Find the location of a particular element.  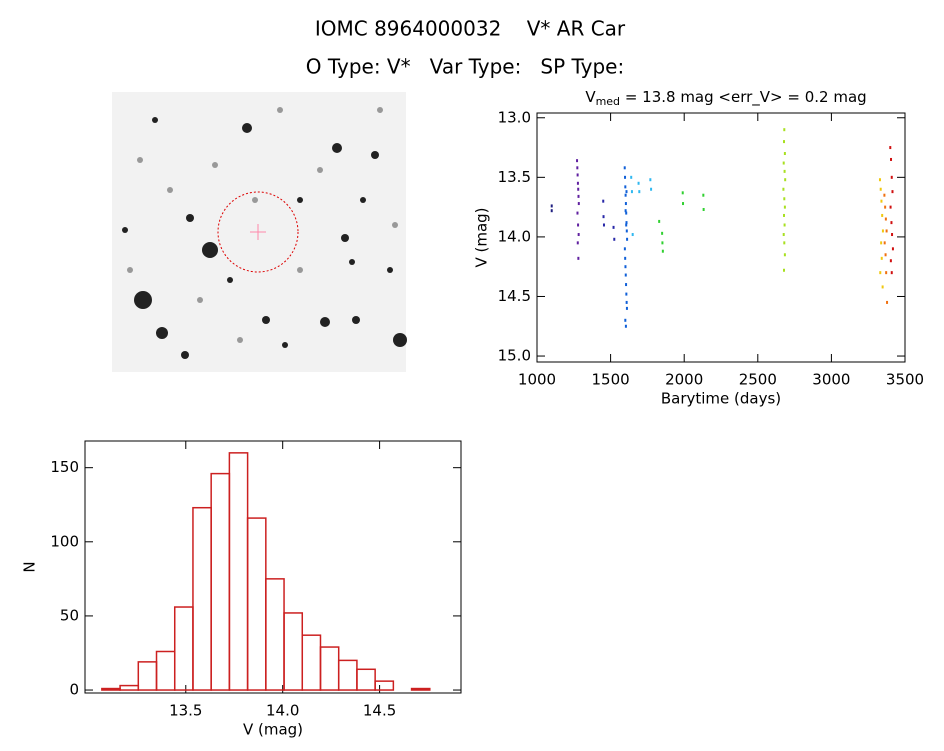

x-axis-label: Barytime (days) is located at coordinates (721, 399).